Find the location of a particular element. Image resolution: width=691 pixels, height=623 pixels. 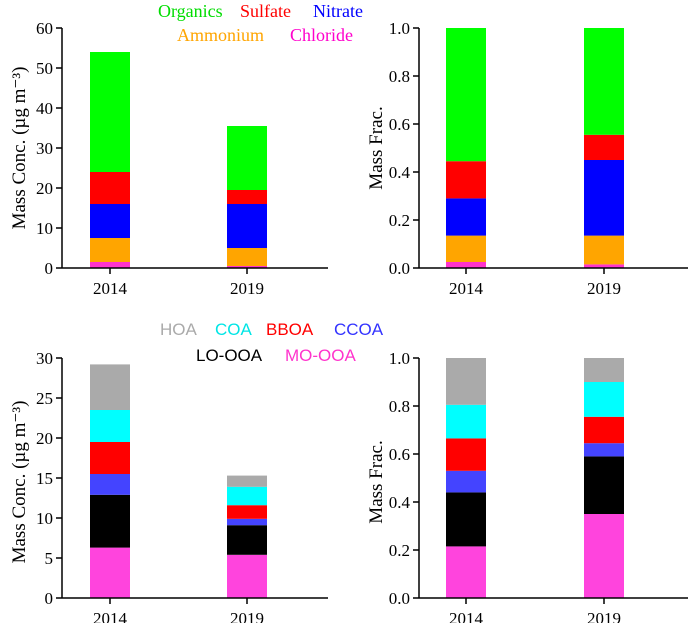

bar-hoa-2019 is located at coordinates (604, 370).